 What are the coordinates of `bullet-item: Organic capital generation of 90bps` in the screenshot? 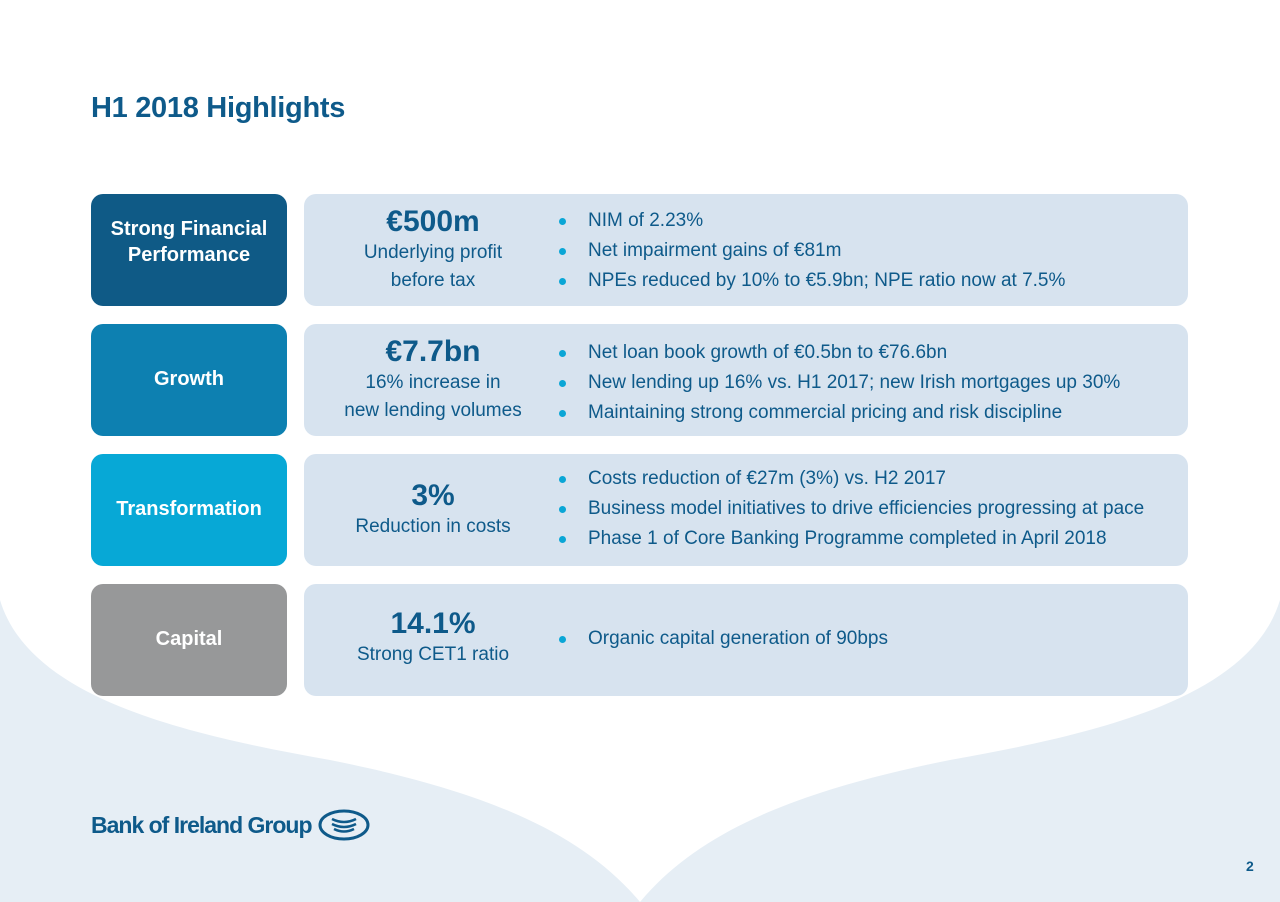 It's located at (723, 639).